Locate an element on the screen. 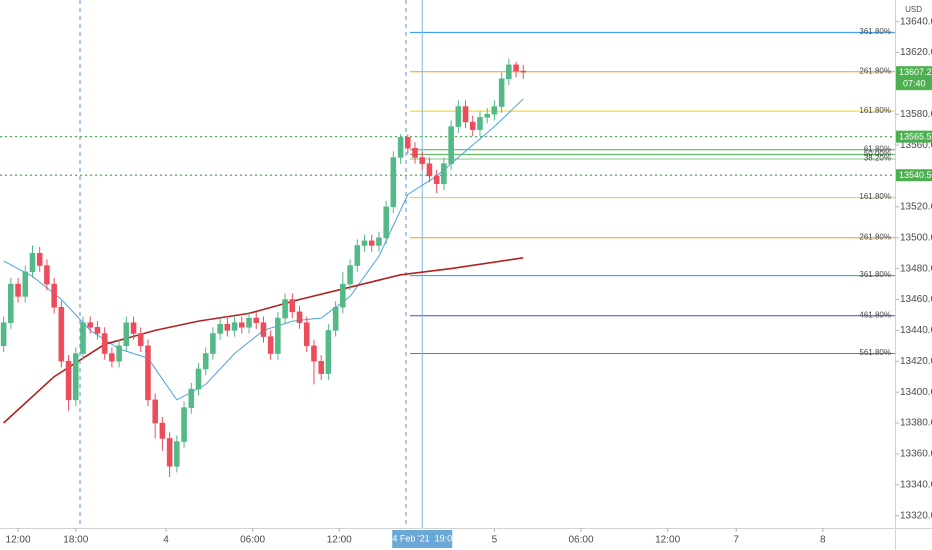 This screenshot has width=932, height=550. fib-level-label: 38.20% is located at coordinates (877, 158).